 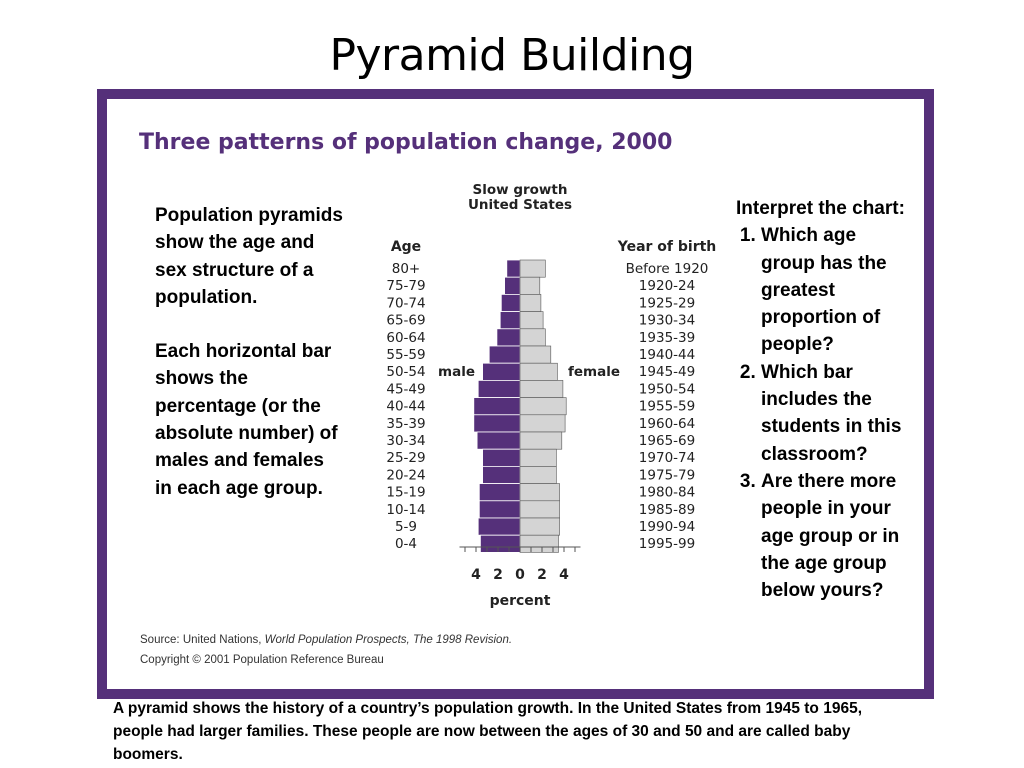 I want to click on age-label: 45-49, so click(x=405, y=389).